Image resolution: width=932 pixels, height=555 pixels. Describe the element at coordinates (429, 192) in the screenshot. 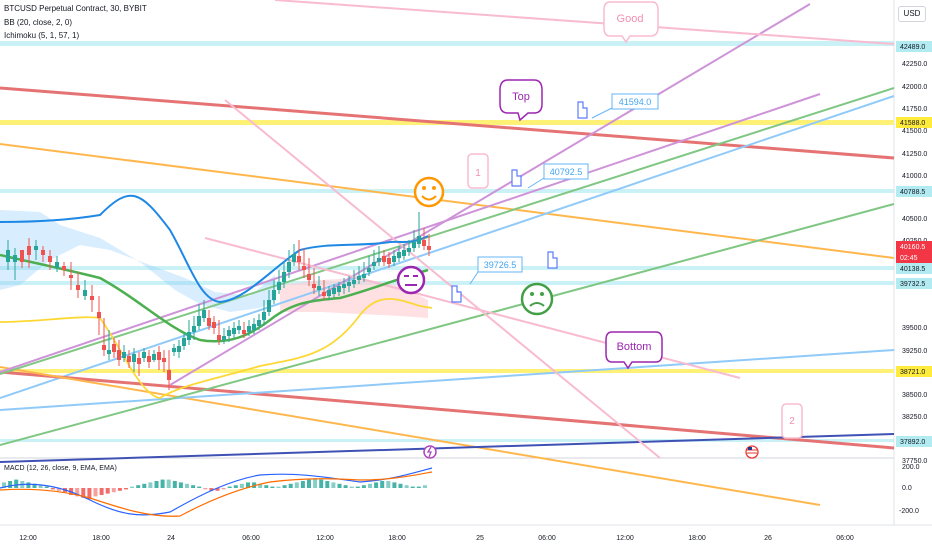

I see `happy-face-icon` at that location.